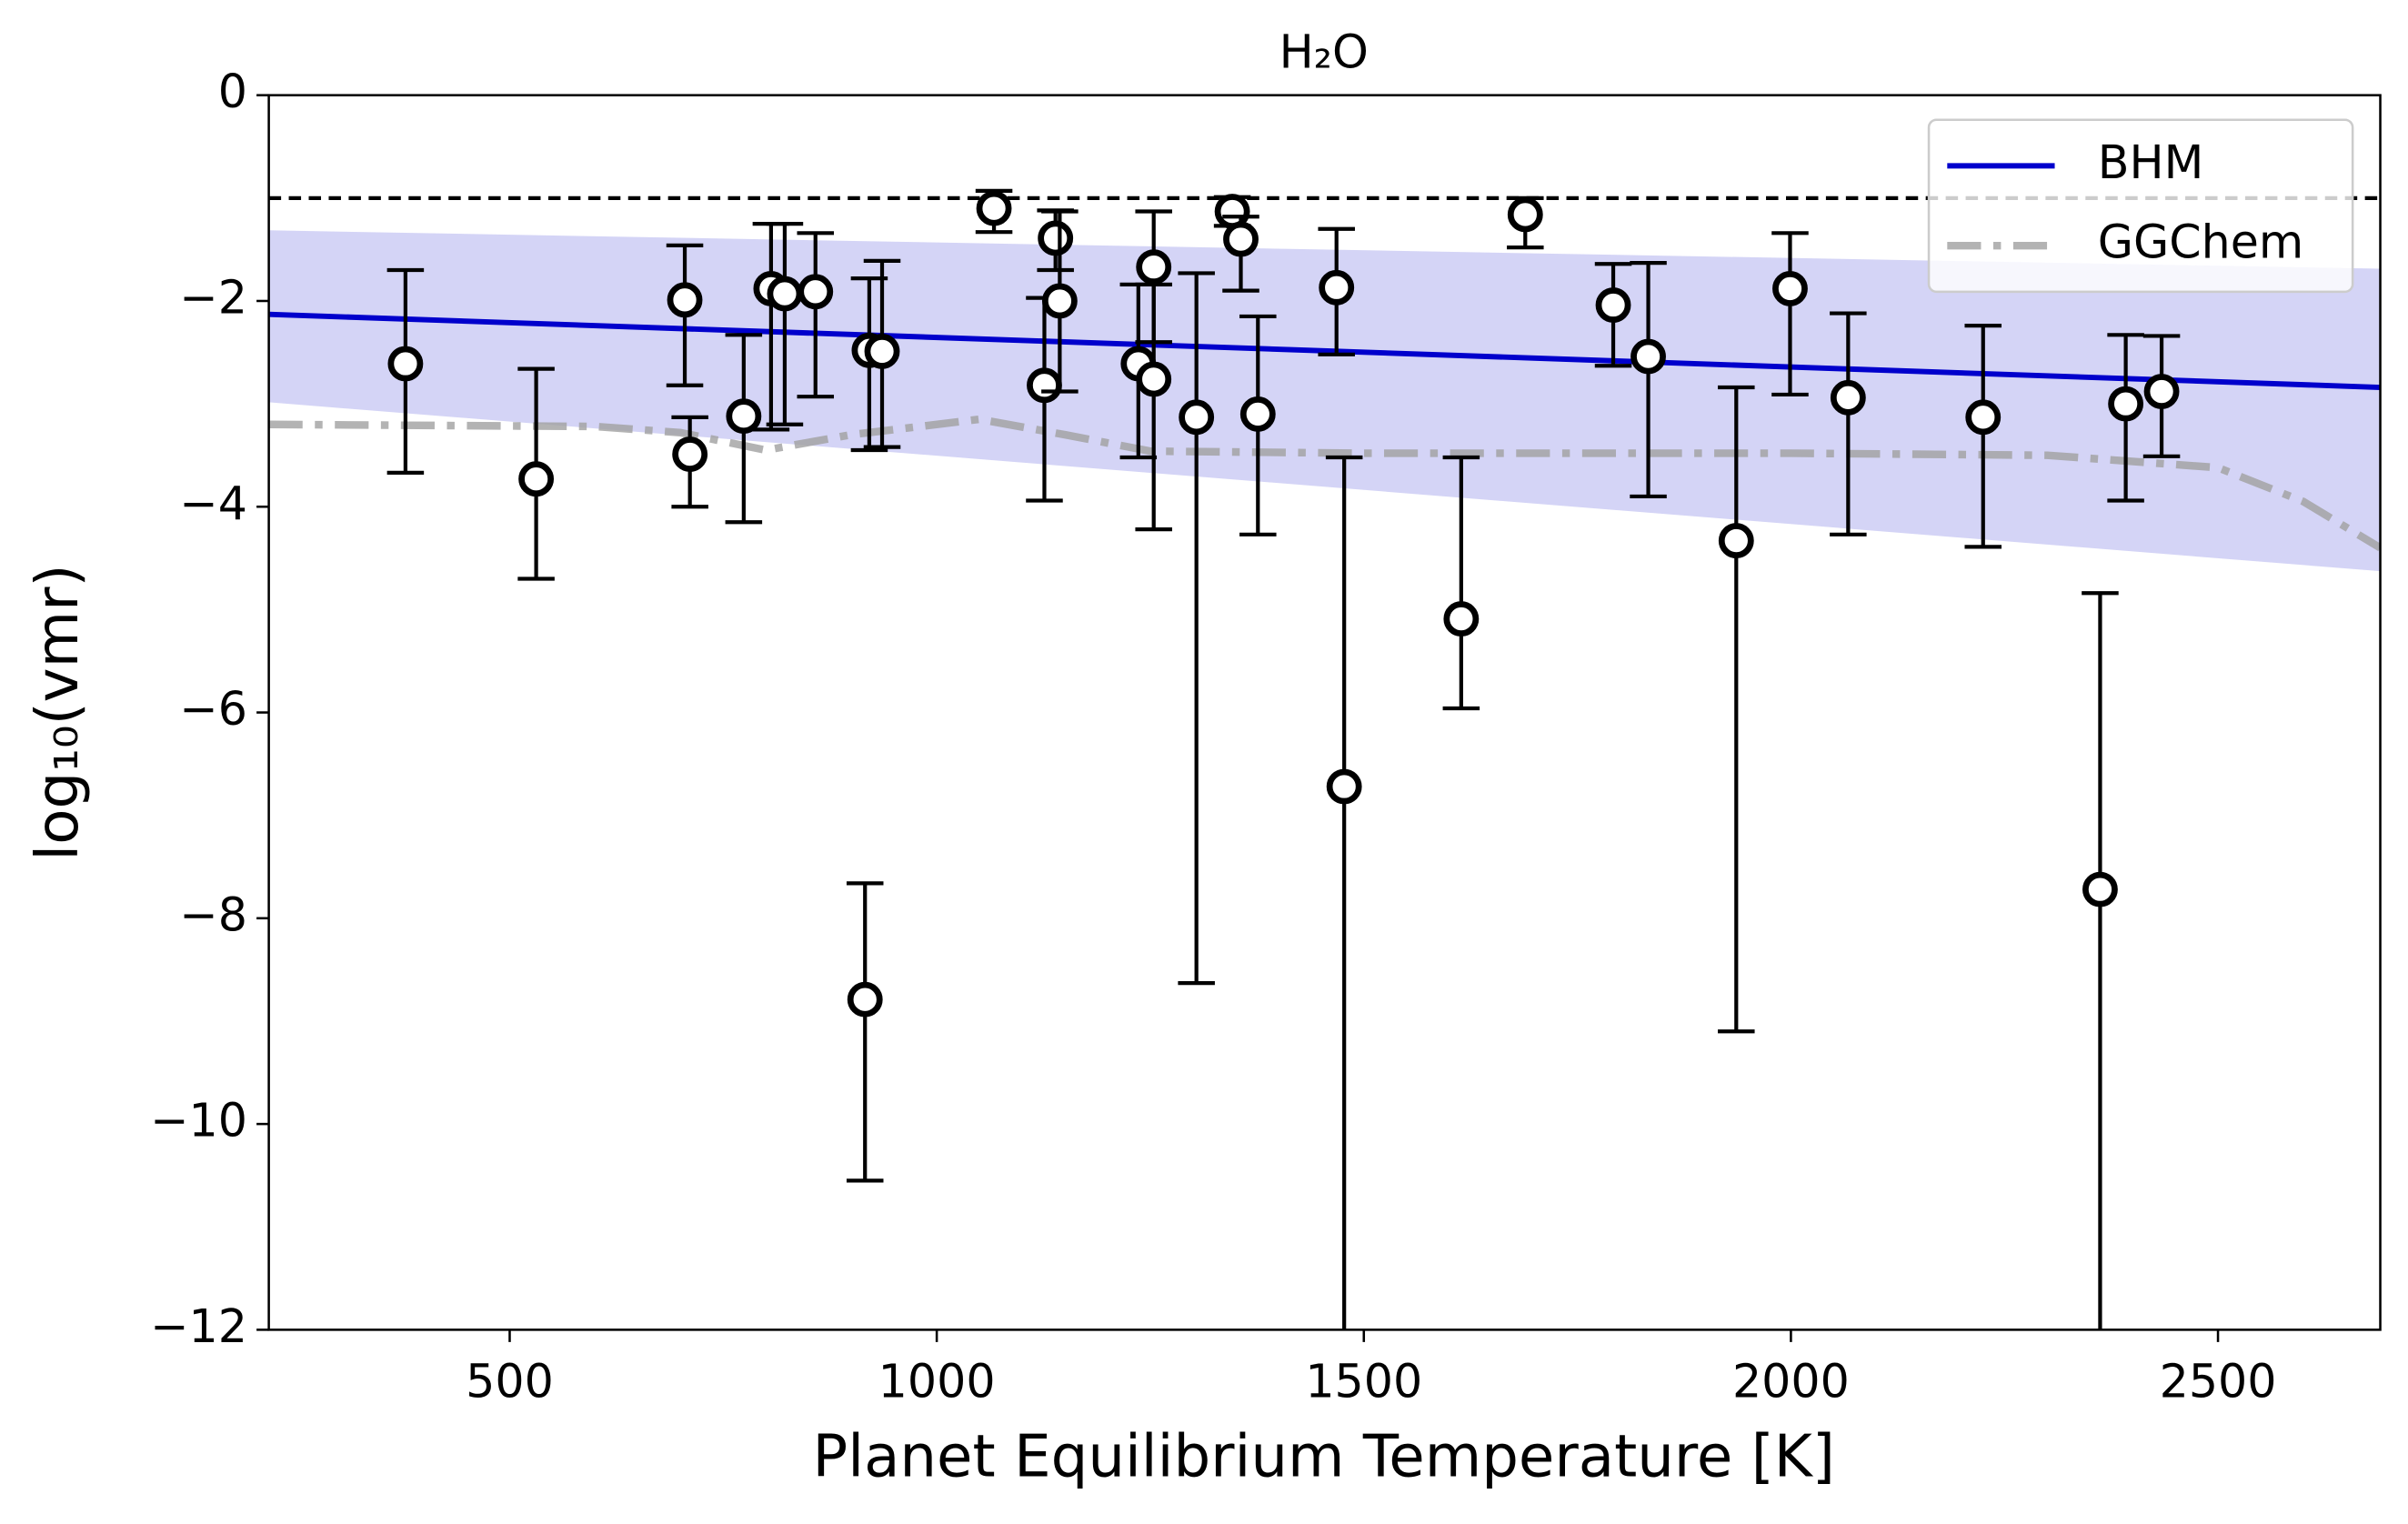  Describe the element at coordinates (213, 503) in the screenshot. I see `y-tick-label: −4` at that location.